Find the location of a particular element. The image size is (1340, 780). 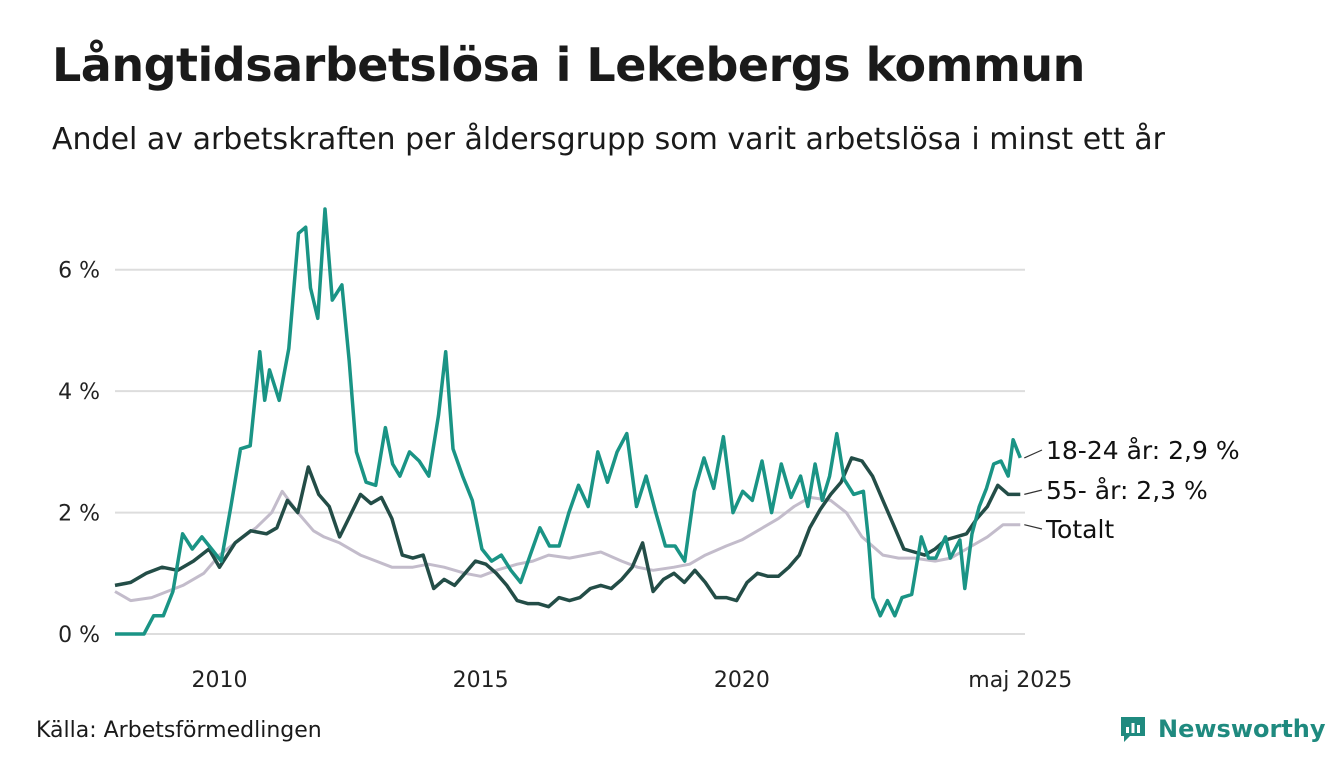

x-tick-label: 2010 is located at coordinates (219, 680).